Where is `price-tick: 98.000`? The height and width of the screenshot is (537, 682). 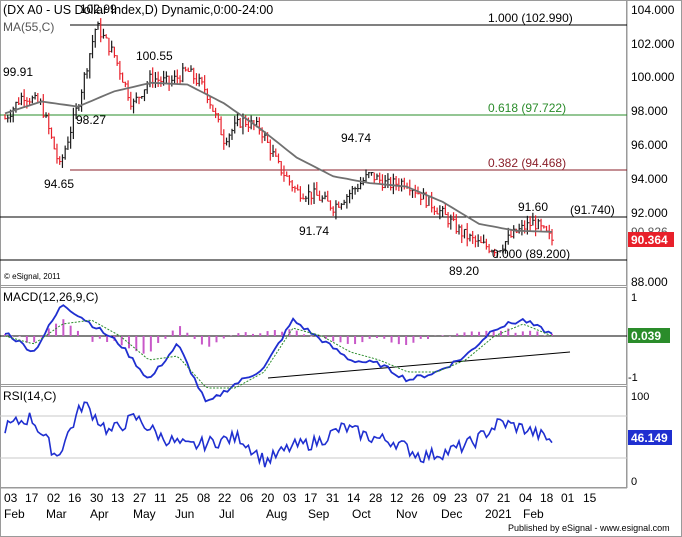
price-tick: 98.000 is located at coordinates (649, 111).